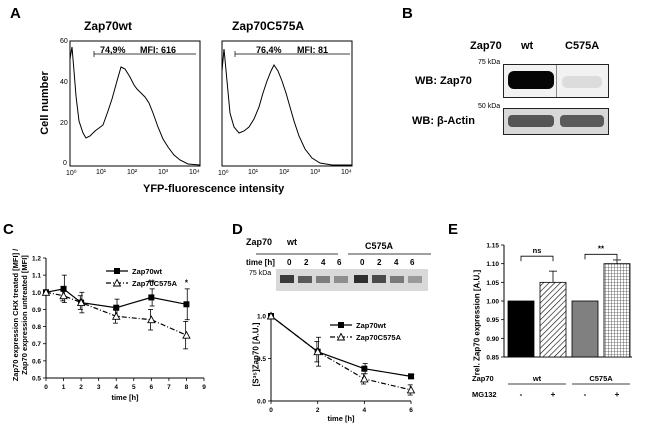 This screenshot has height=430, width=650. What do you see at coordinates (323, 262) in the screenshot?
I see `time-4-wt: 4` at bounding box center [323, 262].